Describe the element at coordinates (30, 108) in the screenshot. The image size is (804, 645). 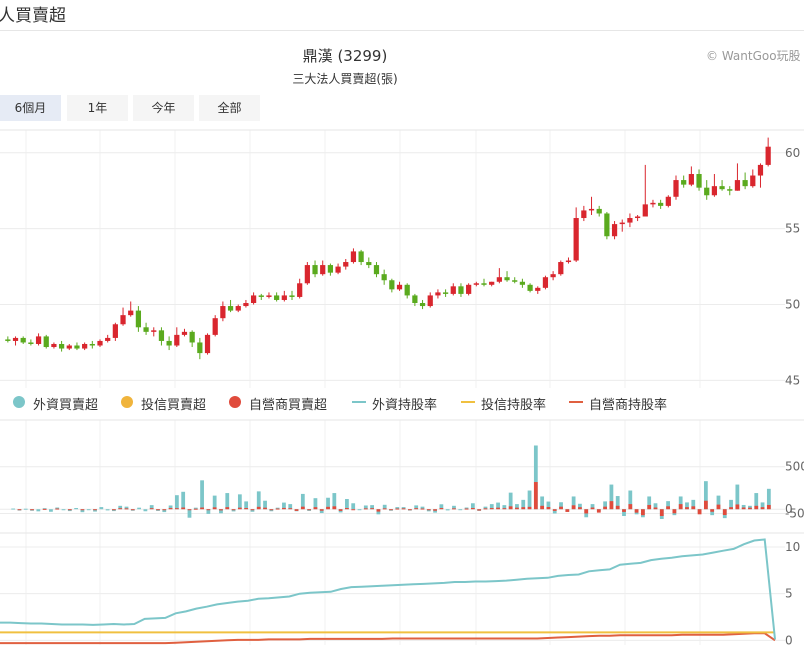
I see `range-6m-button: 6個月` at that location.